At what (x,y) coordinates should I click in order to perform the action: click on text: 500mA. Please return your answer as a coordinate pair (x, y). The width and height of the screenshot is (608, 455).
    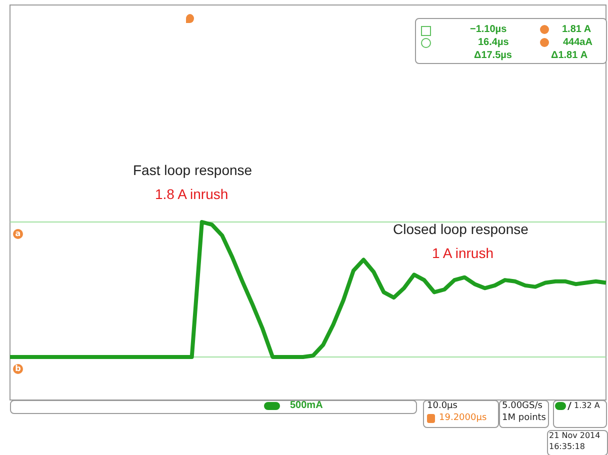
    Looking at the image, I should click on (306, 405).